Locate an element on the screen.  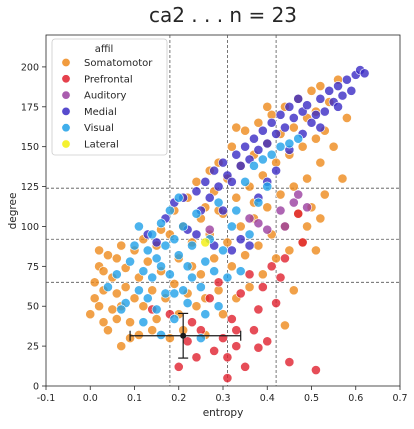
y-tick-label: 150 is located at coordinates (30, 147).